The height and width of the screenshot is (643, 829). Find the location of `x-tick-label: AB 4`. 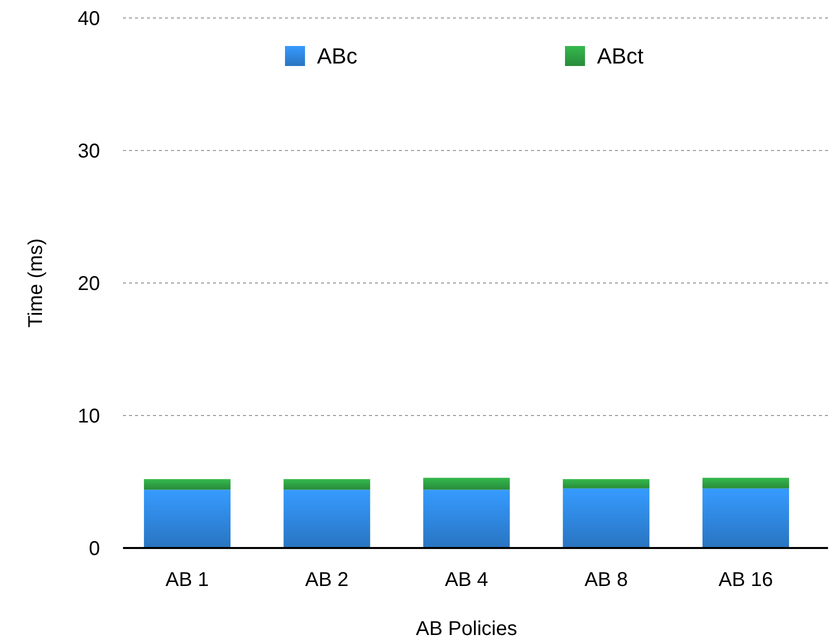

x-tick-label: AB 4 is located at coordinates (466, 580).